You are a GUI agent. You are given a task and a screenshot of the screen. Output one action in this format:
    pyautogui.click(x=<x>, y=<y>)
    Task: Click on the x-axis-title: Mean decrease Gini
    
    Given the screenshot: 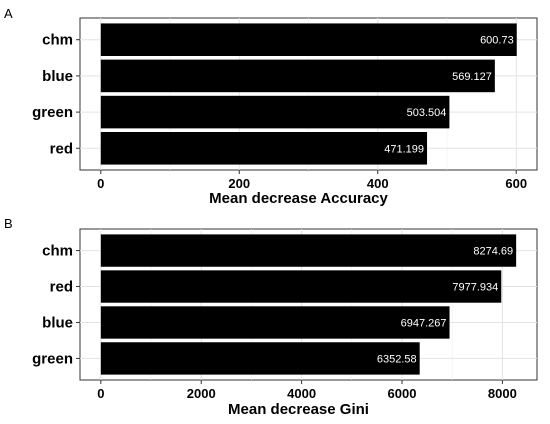 What is the action you would take?
    pyautogui.click(x=298, y=409)
    